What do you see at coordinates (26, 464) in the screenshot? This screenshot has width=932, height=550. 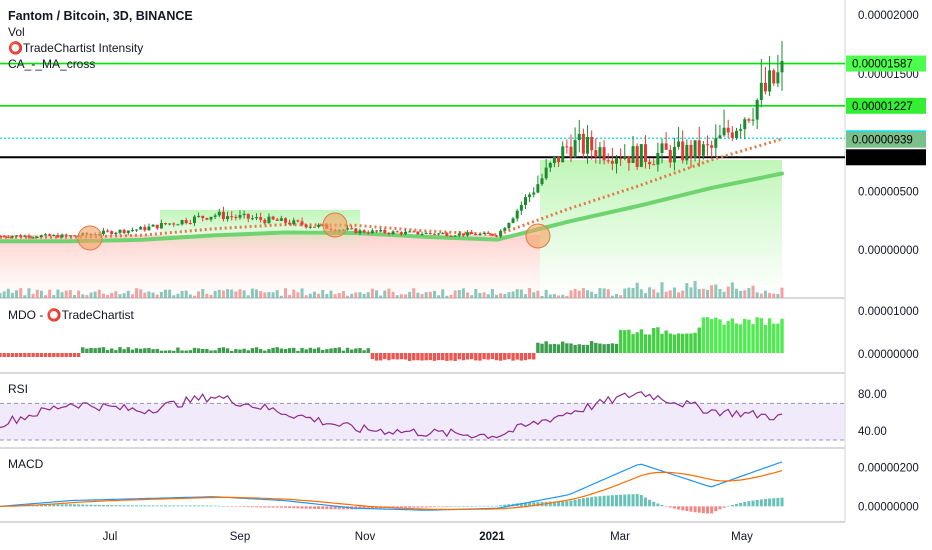 I see `macd-pane-label: MACD` at bounding box center [26, 464].